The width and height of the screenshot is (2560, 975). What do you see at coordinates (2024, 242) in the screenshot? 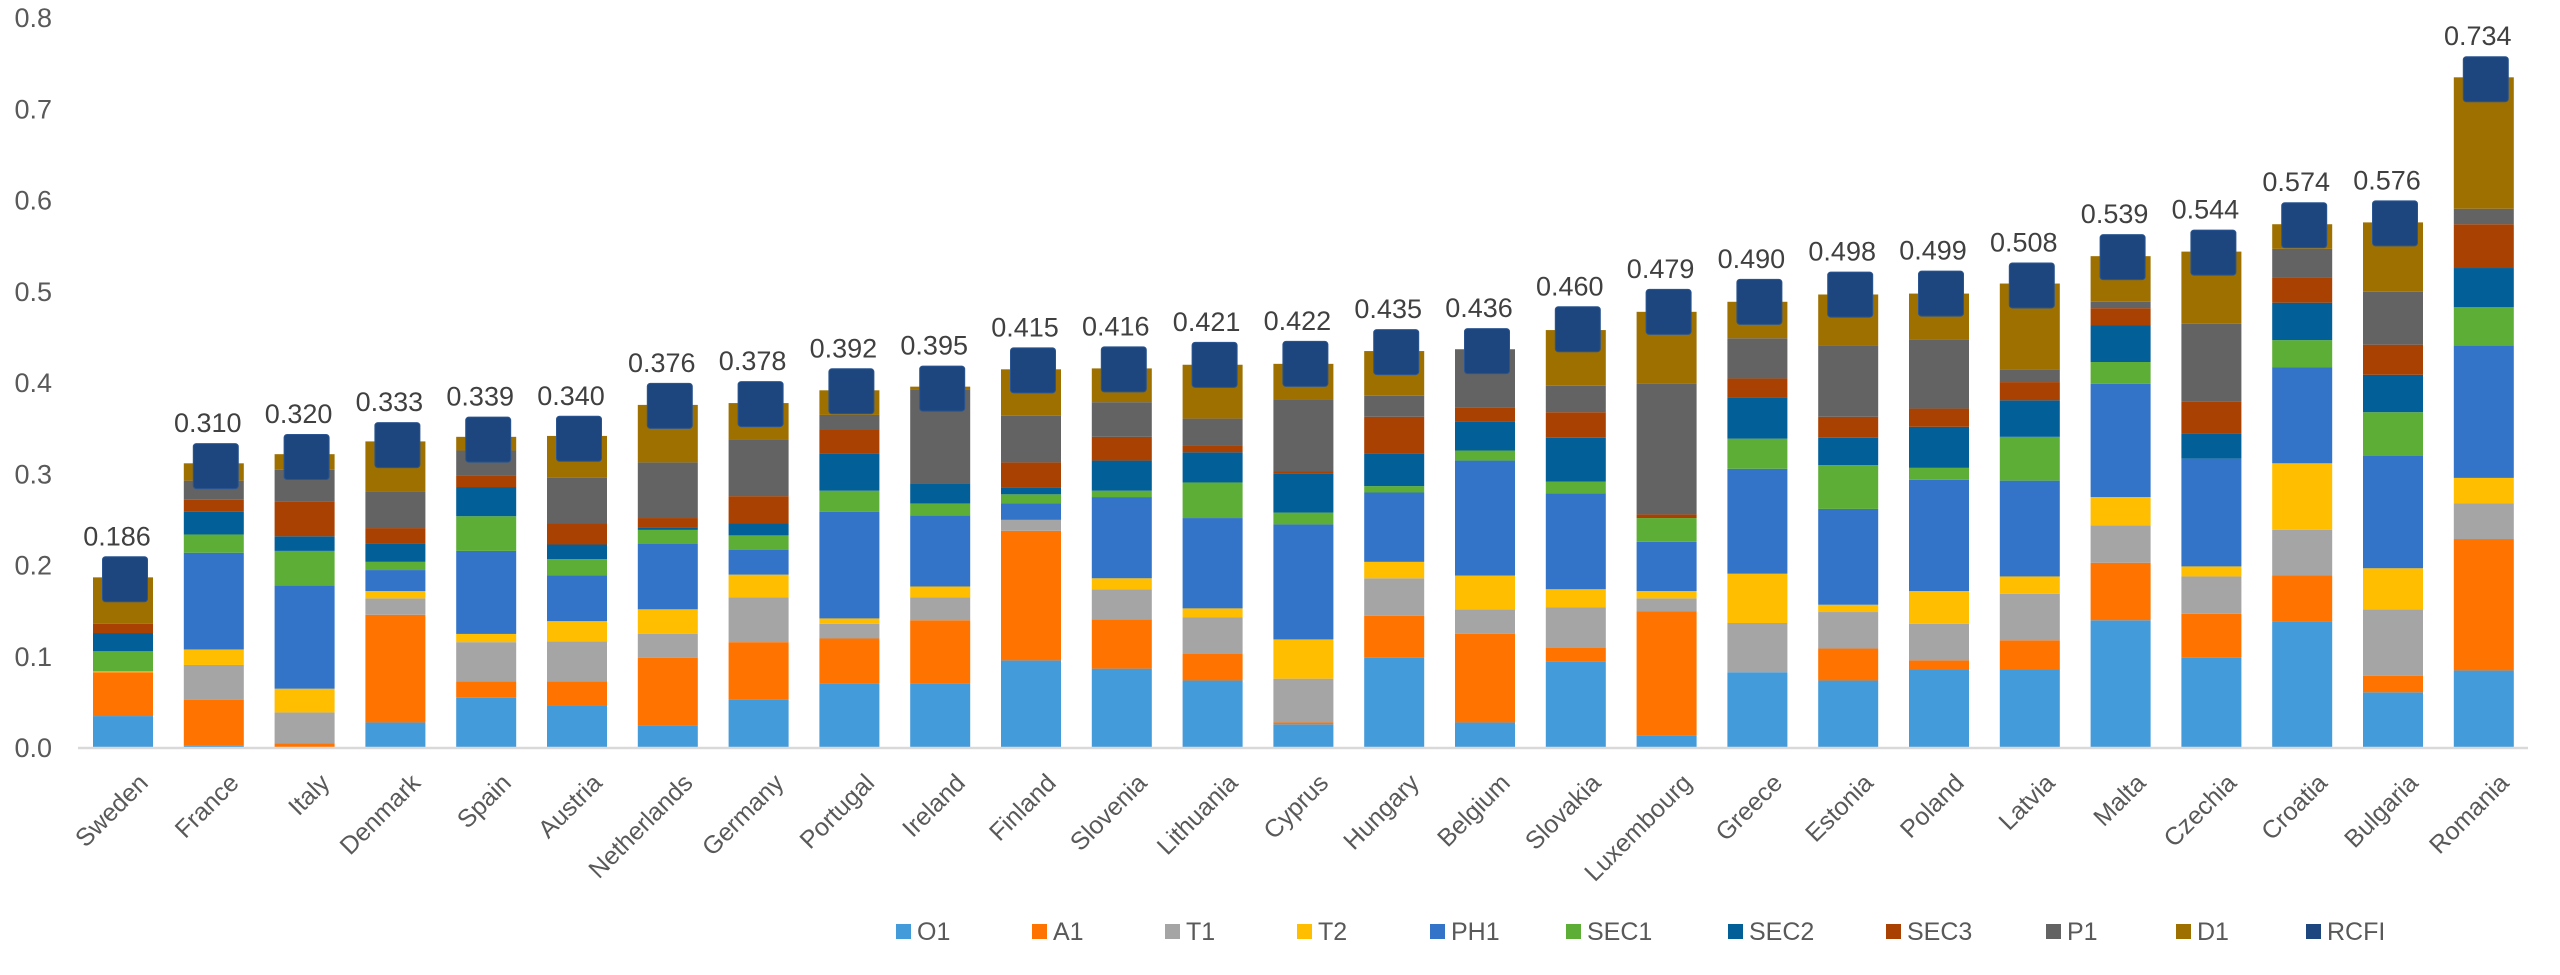
I see `data-label: 0.508` at bounding box center [2024, 242].